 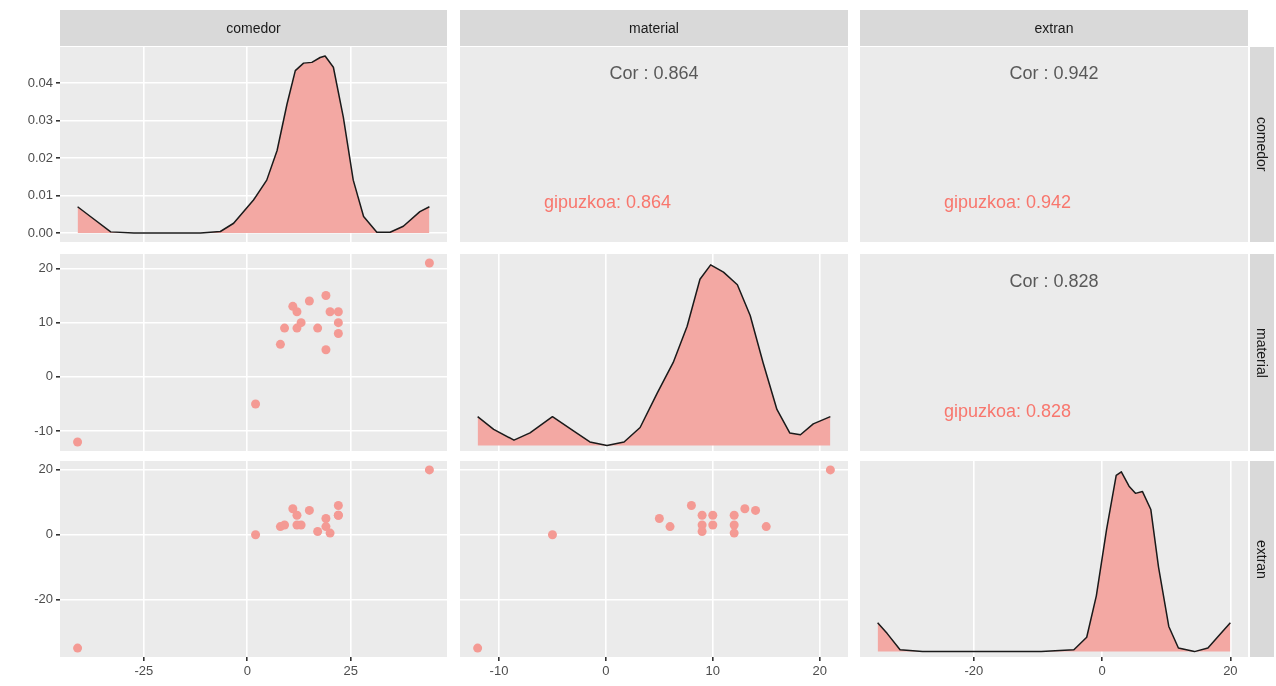 I want to click on x-tick-label: -10, so click(x=499, y=671).